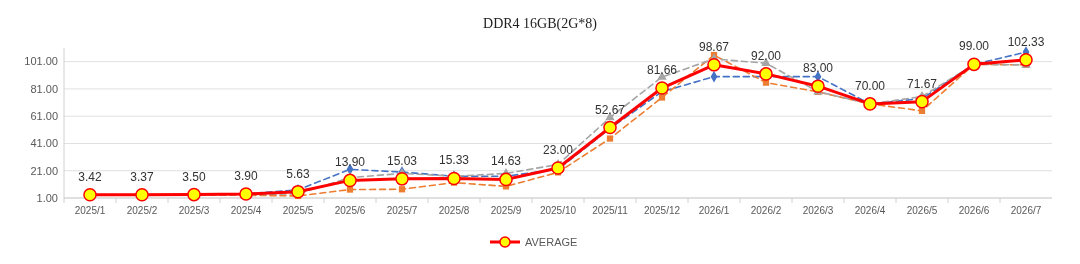 This screenshot has height=264, width=1080. I want to click on x-tick-label: 2026/1, so click(714, 210).